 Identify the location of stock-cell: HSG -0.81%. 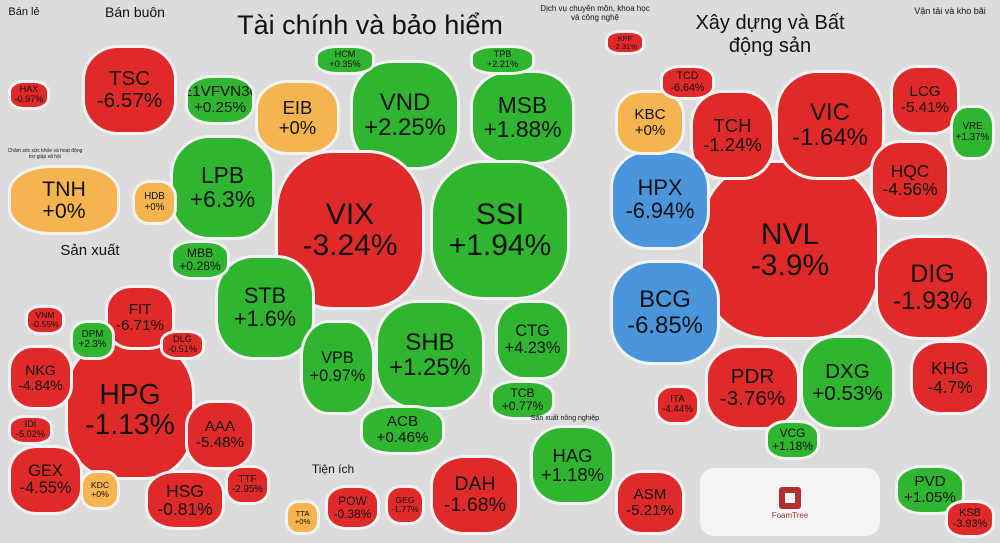
(185, 500).